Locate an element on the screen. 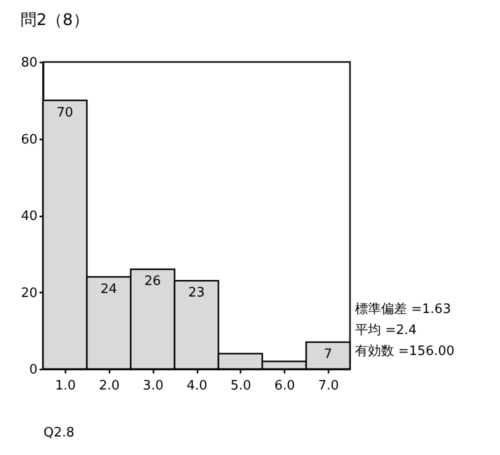  chart-title: 問2（8） is located at coordinates (54, 19).